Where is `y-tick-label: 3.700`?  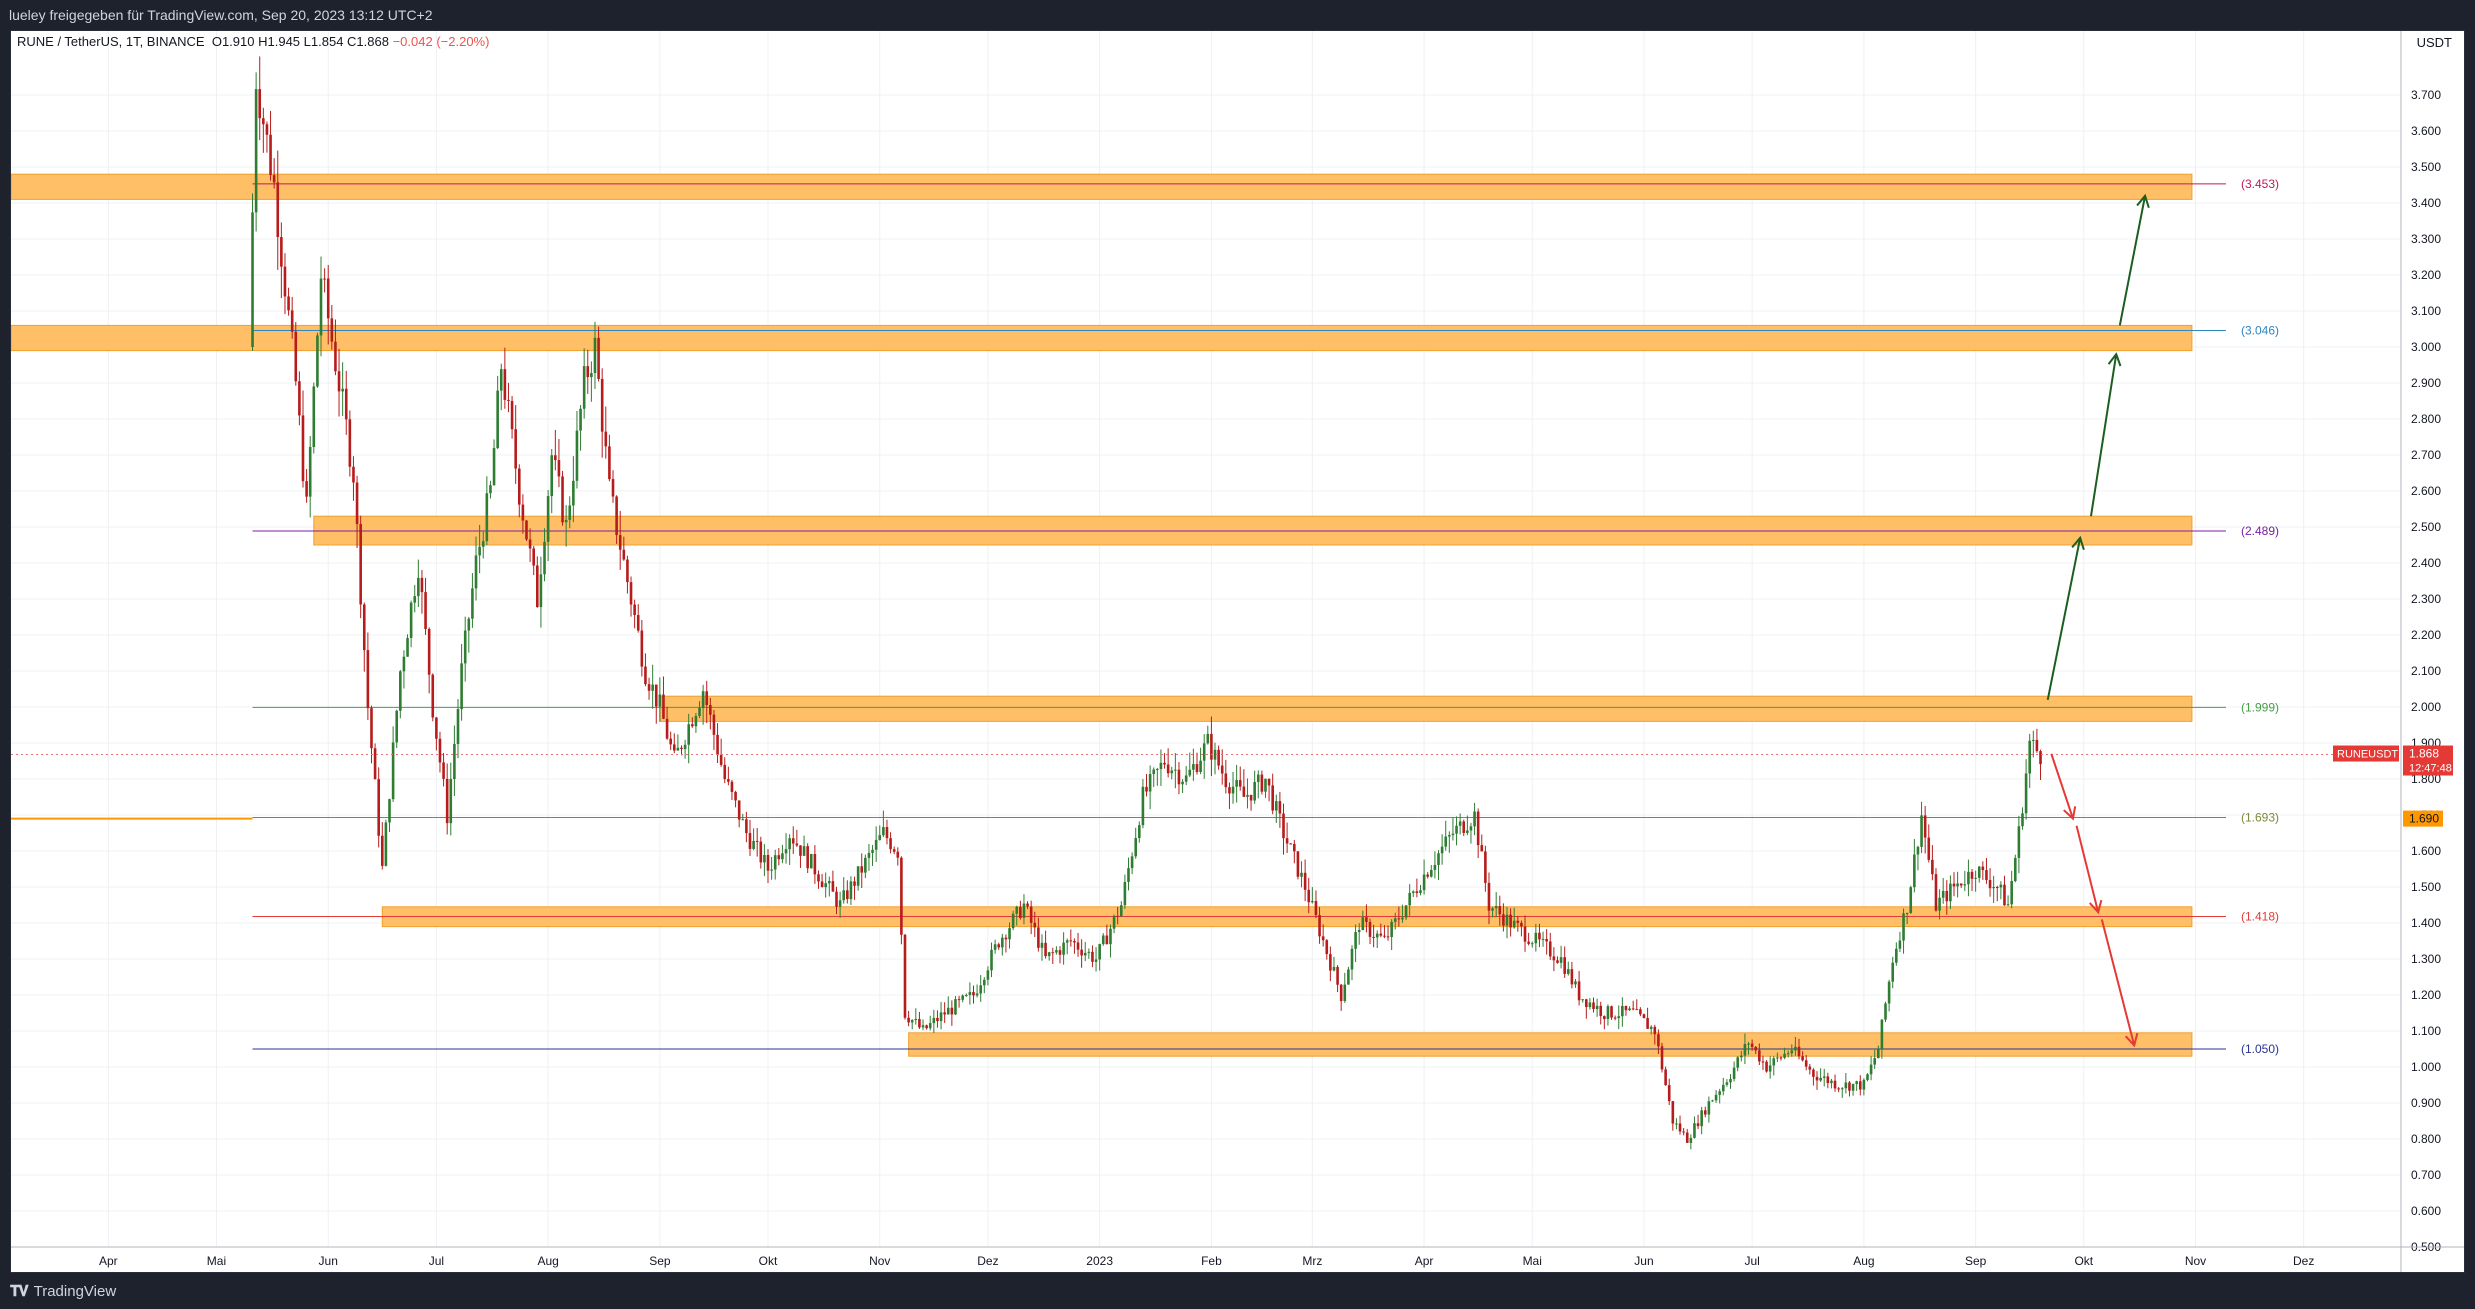
y-tick-label: 3.700 is located at coordinates (2426, 95).